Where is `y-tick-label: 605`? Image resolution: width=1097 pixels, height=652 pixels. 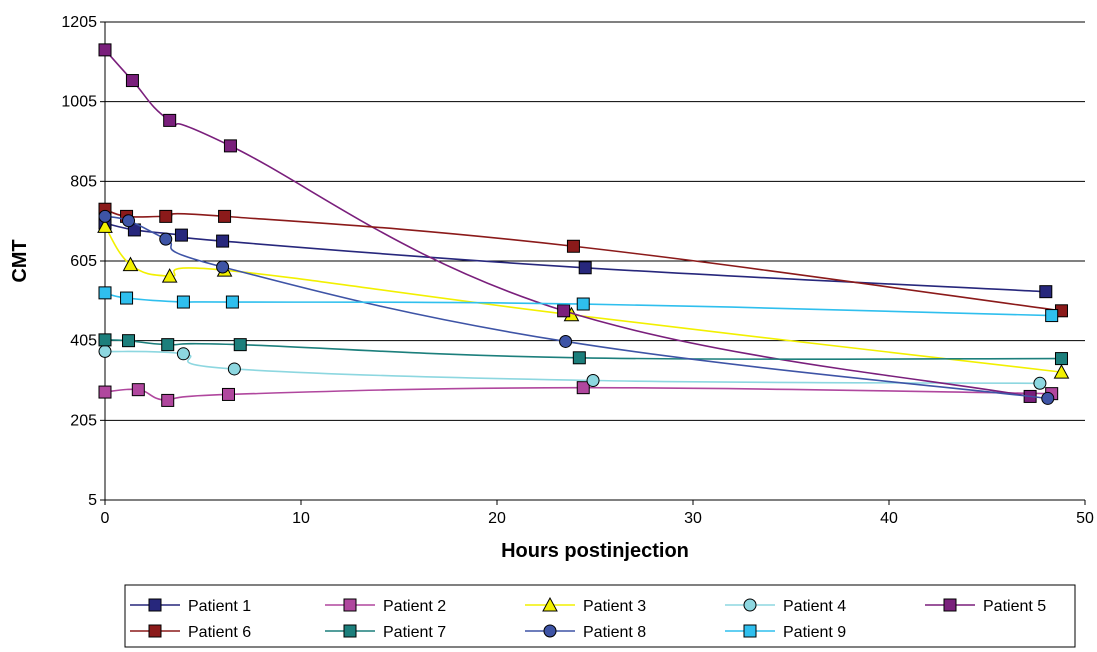 y-tick-label: 605 is located at coordinates (83, 261).